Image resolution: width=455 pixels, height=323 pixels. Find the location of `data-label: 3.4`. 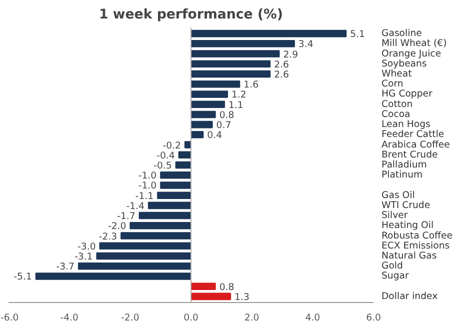

data-label: 3.4 is located at coordinates (306, 44).